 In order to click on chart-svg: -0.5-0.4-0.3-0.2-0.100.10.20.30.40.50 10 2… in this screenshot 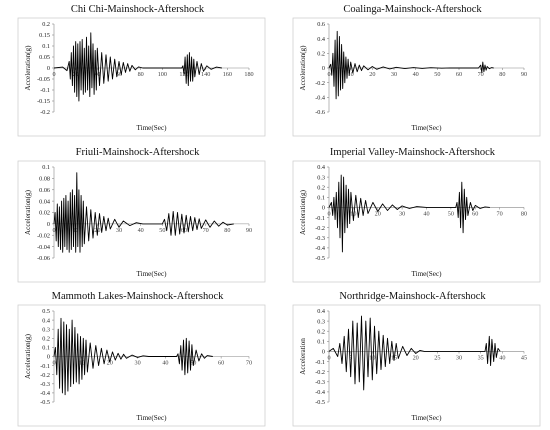, I will do `click(141, 365)`.